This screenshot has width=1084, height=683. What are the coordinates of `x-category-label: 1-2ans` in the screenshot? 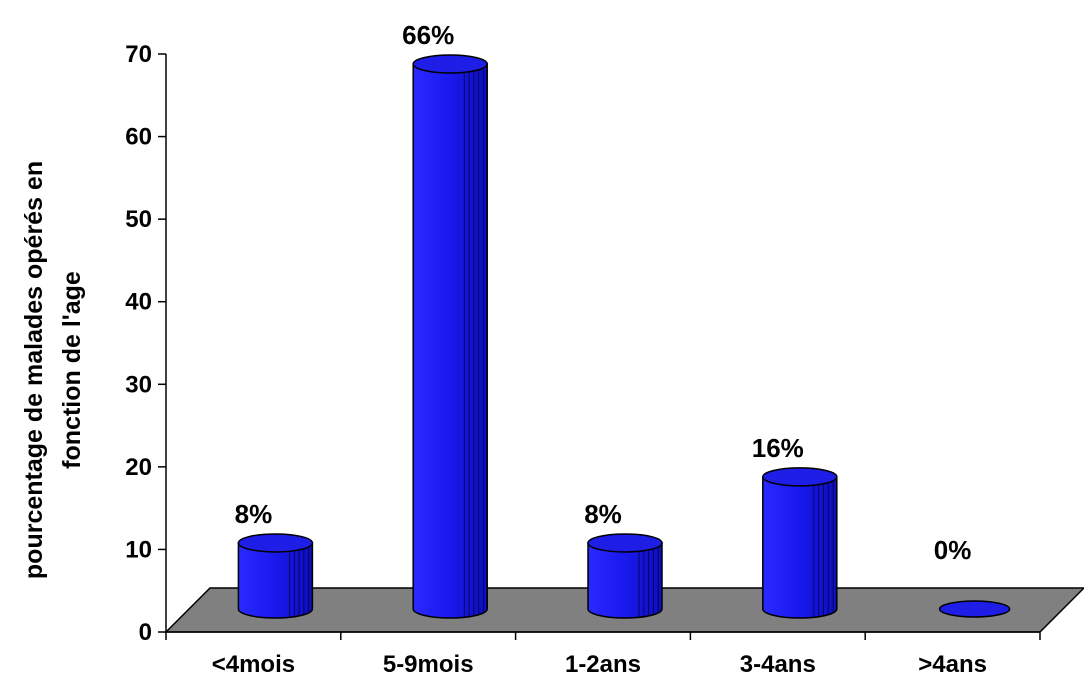 It's located at (603, 664).